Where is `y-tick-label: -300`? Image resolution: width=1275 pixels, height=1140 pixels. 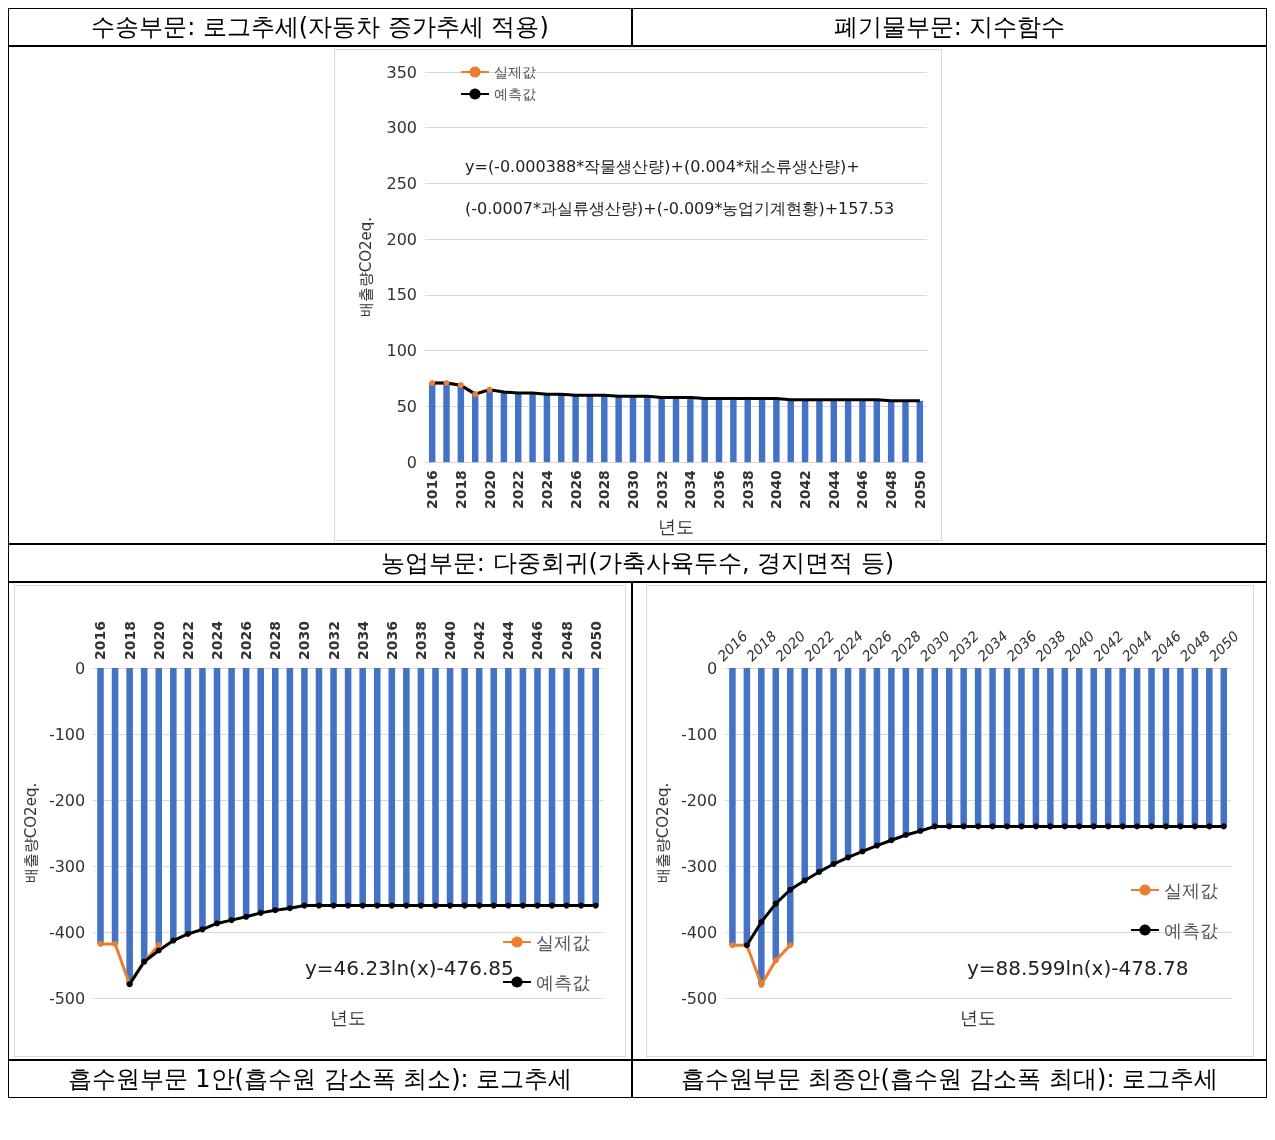 y-tick-label: -300 is located at coordinates (67, 866).